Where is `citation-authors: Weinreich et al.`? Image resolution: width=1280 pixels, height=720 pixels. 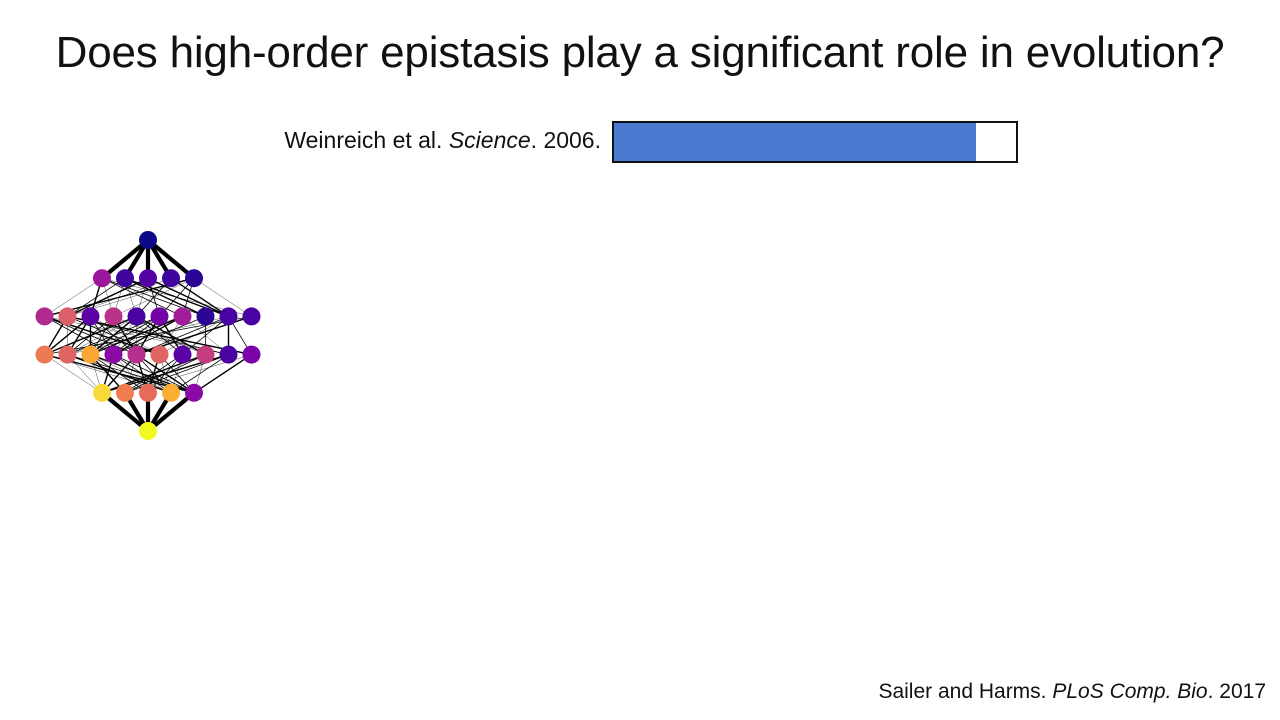 citation-authors: Weinreich et al. is located at coordinates (363, 140).